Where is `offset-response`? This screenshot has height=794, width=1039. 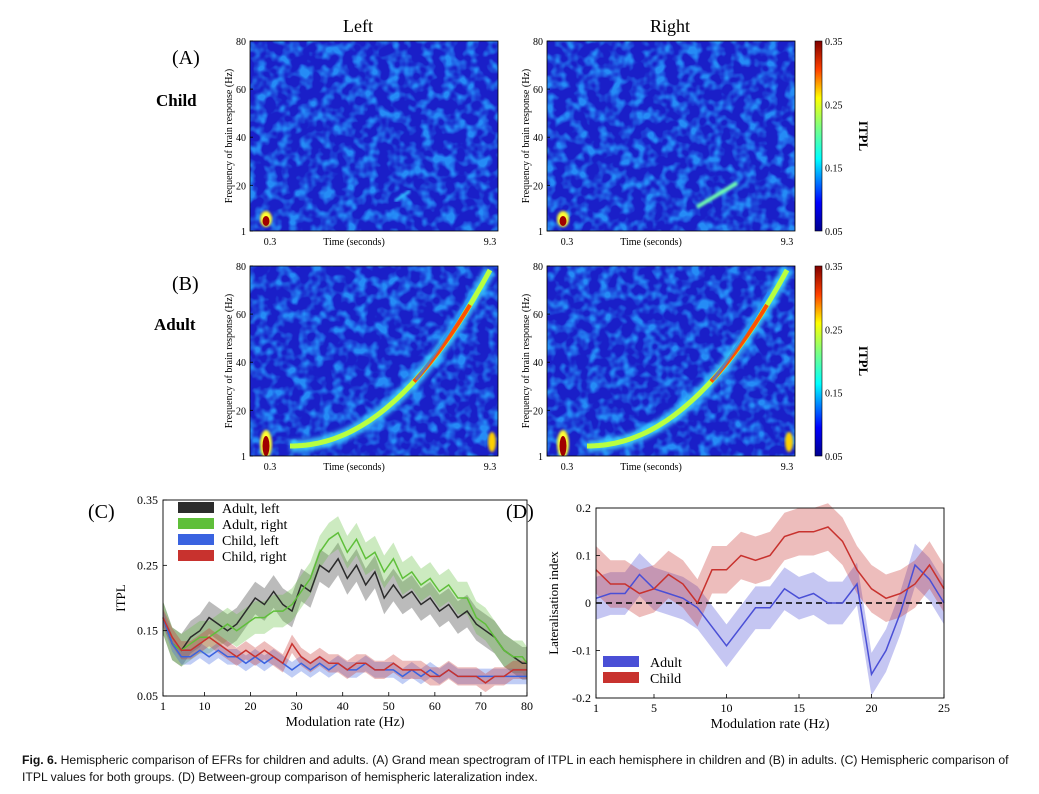
offset-response is located at coordinates (789, 442).